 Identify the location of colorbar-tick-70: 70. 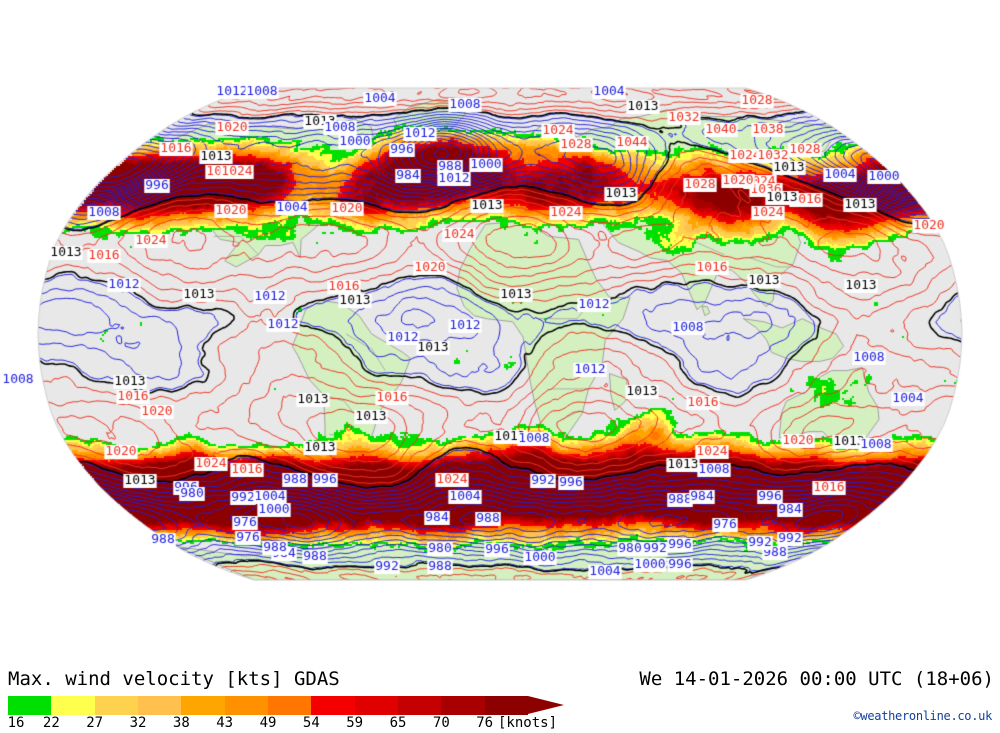
(441, 723).